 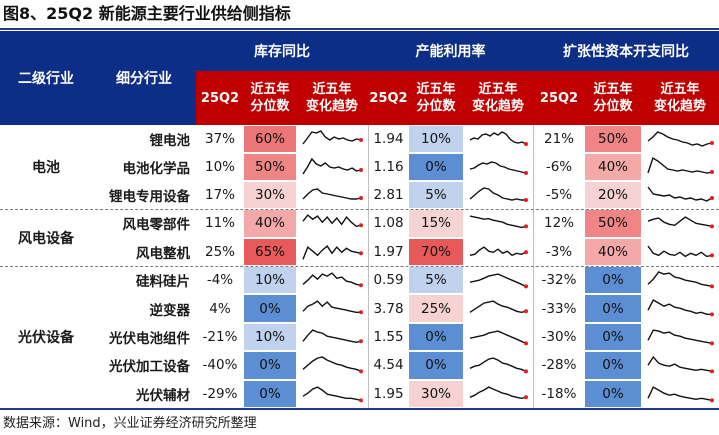 I want to click on inv-percentile-cell: 40%, so click(x=270, y=223).